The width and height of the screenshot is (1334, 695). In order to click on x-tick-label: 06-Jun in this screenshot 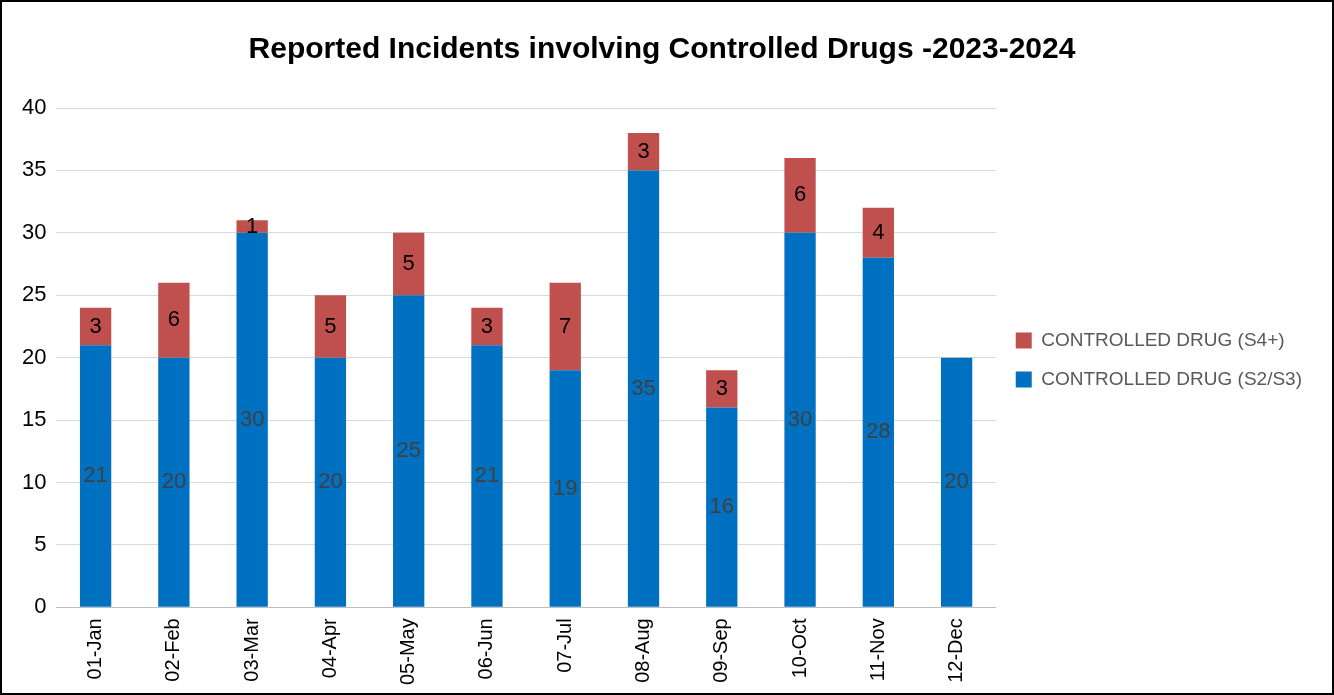, I will do `click(485, 649)`.